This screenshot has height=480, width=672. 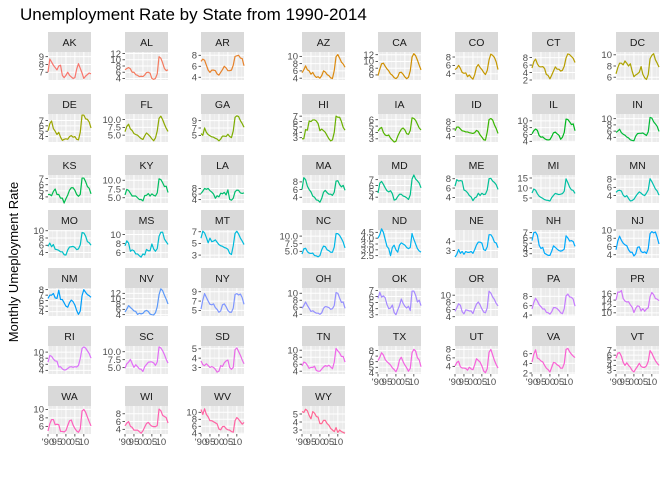 What do you see at coordinates (291, 252) in the screenshot?
I see `y-tick-label: 5.0` at bounding box center [291, 252].